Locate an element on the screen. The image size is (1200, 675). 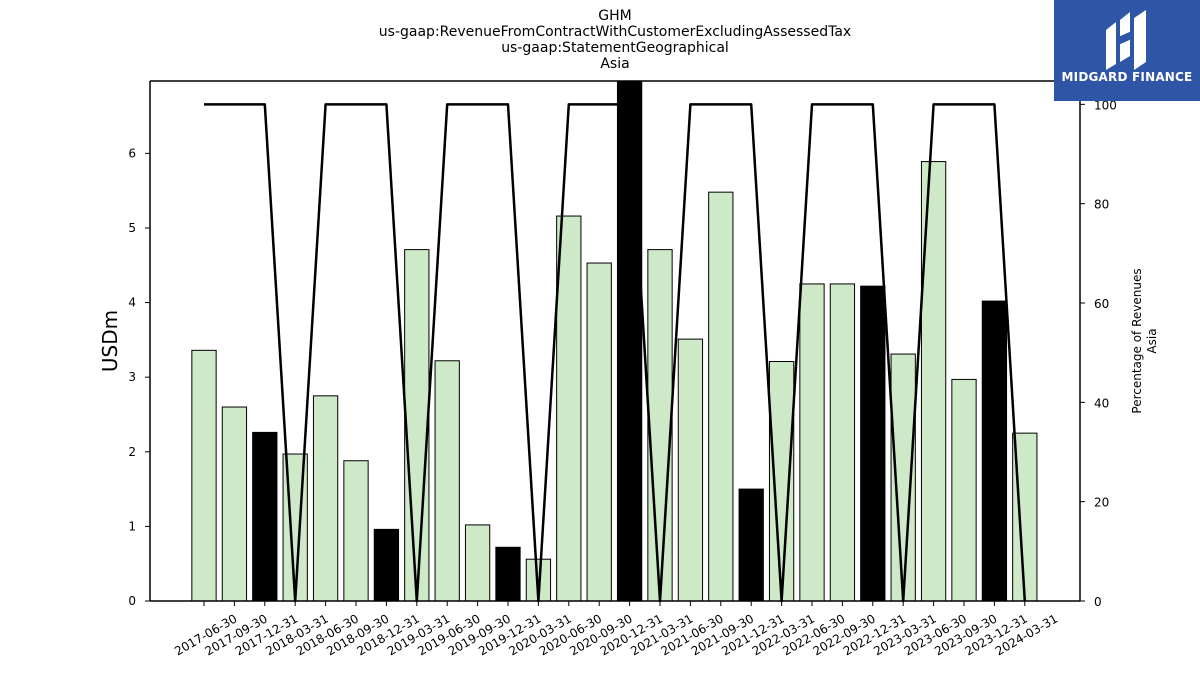
y2-tick-label: 0 is located at coordinates (1098, 602).